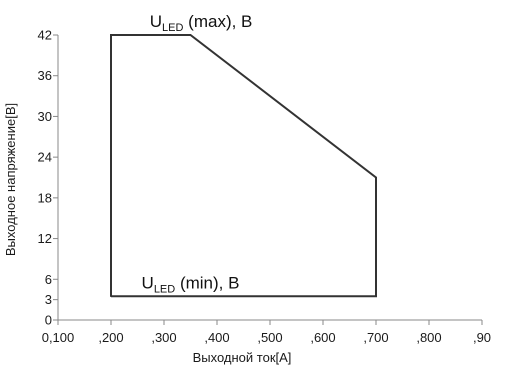 This screenshot has height=372, width=517. Describe the element at coordinates (48, 279) in the screenshot. I see `y-tick-label: 6` at that location.